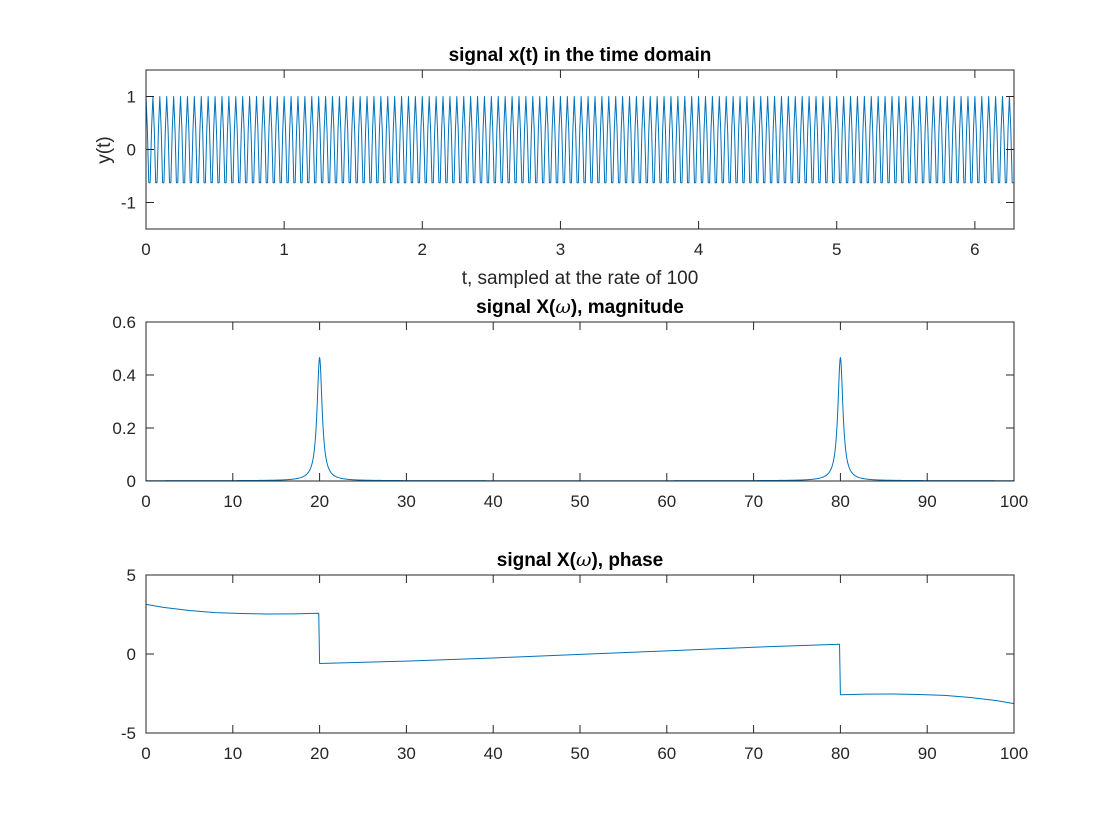 This screenshot has height=840, width=1120. I want to click on phase-x-tick-label: 50, so click(580, 753).